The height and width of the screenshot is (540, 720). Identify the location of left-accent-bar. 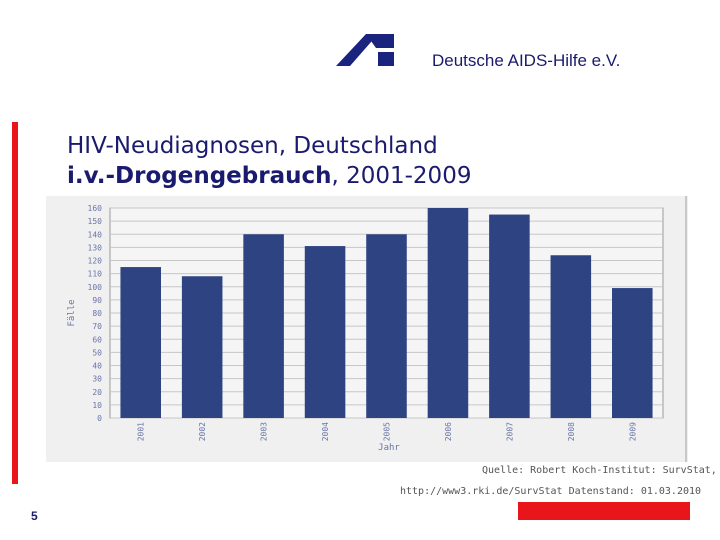
(15, 303).